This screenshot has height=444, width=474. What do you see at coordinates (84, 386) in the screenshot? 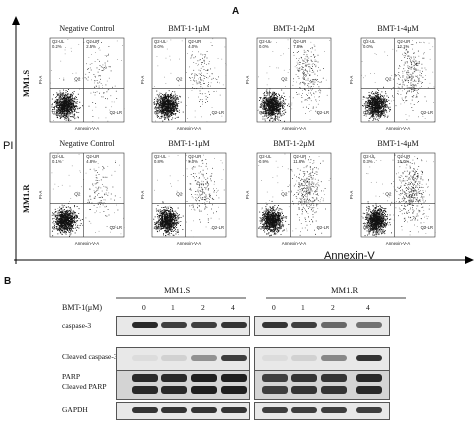
I see `blot-row-label-2: Cleaved PARP` at bounding box center [84, 386].